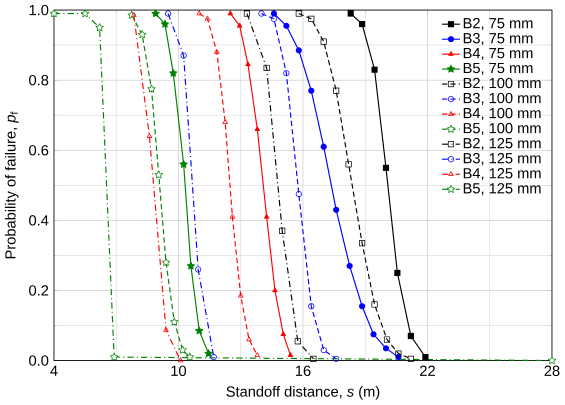  I want to click on y-tick-label: 0.4, so click(38, 220).